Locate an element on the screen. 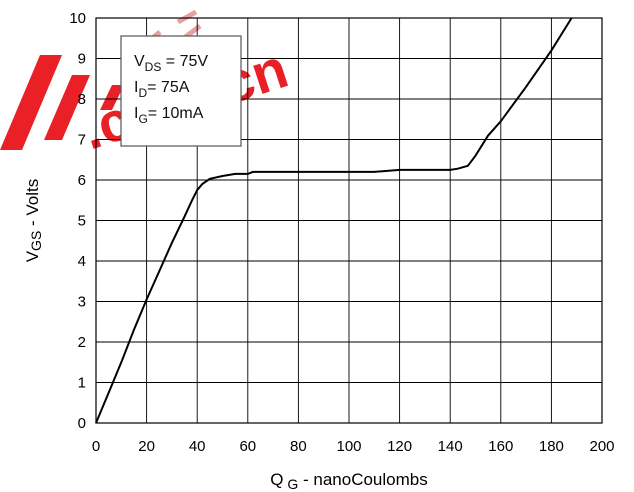 The width and height of the screenshot is (634, 492). y-tick-label: 6 is located at coordinates (82, 180).